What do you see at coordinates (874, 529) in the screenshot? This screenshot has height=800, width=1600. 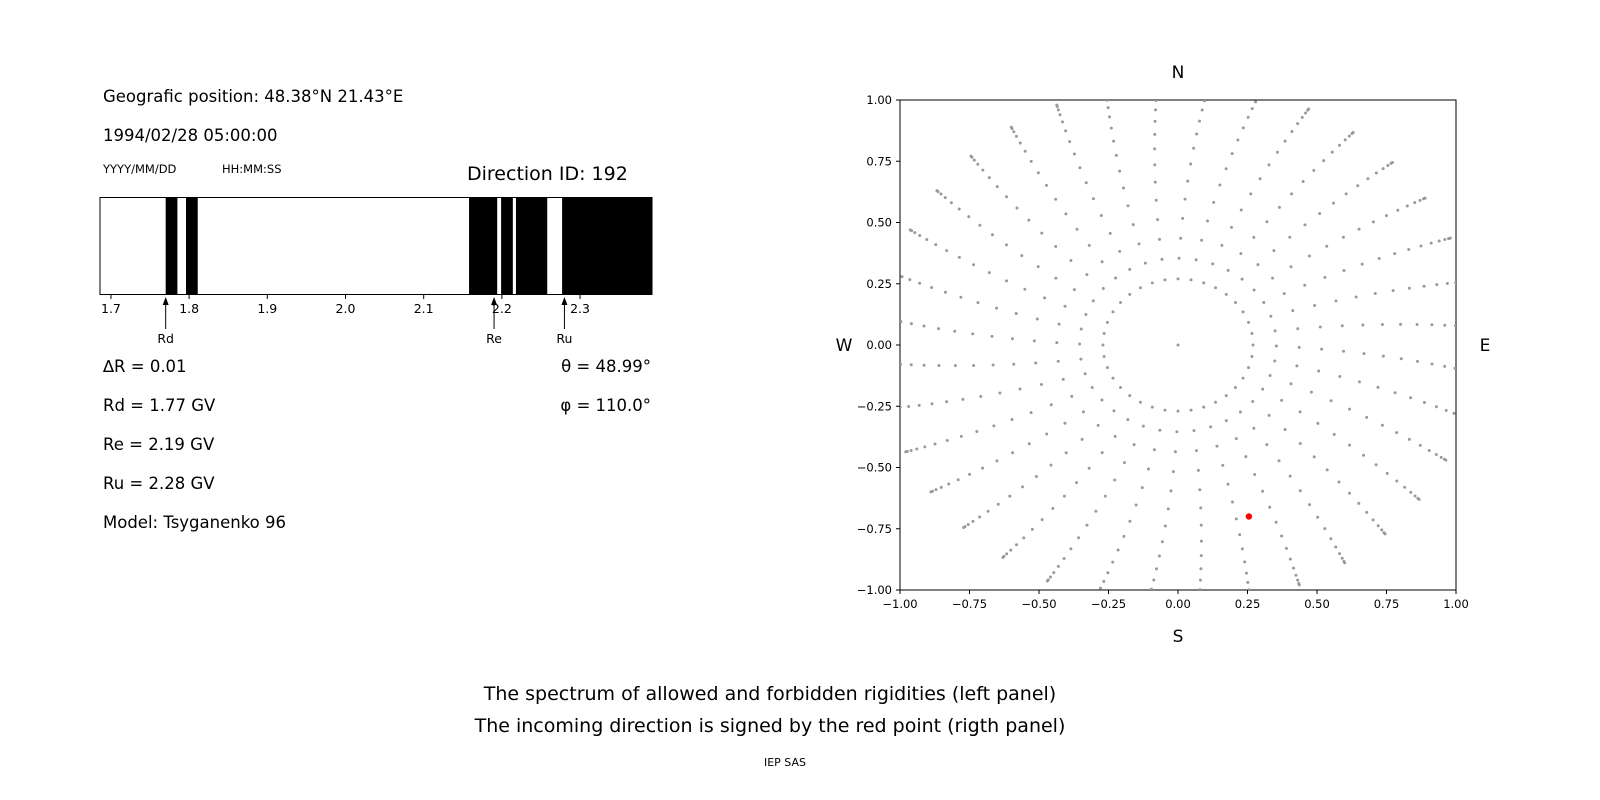 I see `scatter-y-tick-label: −0.75` at bounding box center [874, 529].